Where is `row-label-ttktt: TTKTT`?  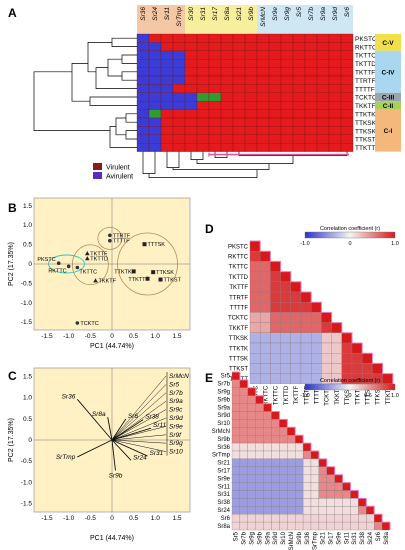
row-label-ttktt: TTKTT is located at coordinates (365, 148).